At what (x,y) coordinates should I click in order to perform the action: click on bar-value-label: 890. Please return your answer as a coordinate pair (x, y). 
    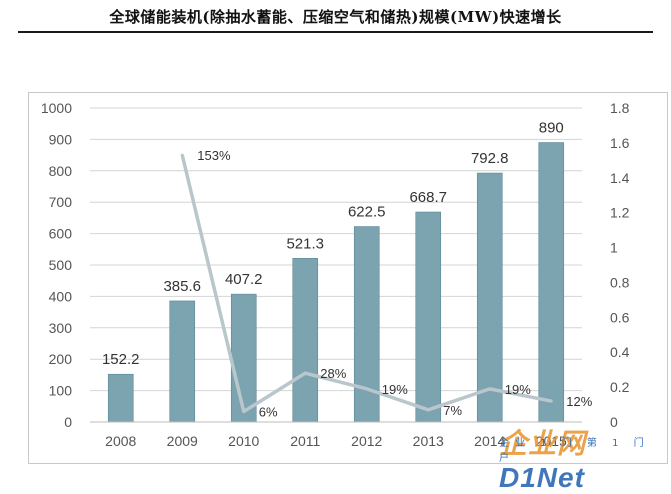
    Looking at the image, I should click on (551, 128).